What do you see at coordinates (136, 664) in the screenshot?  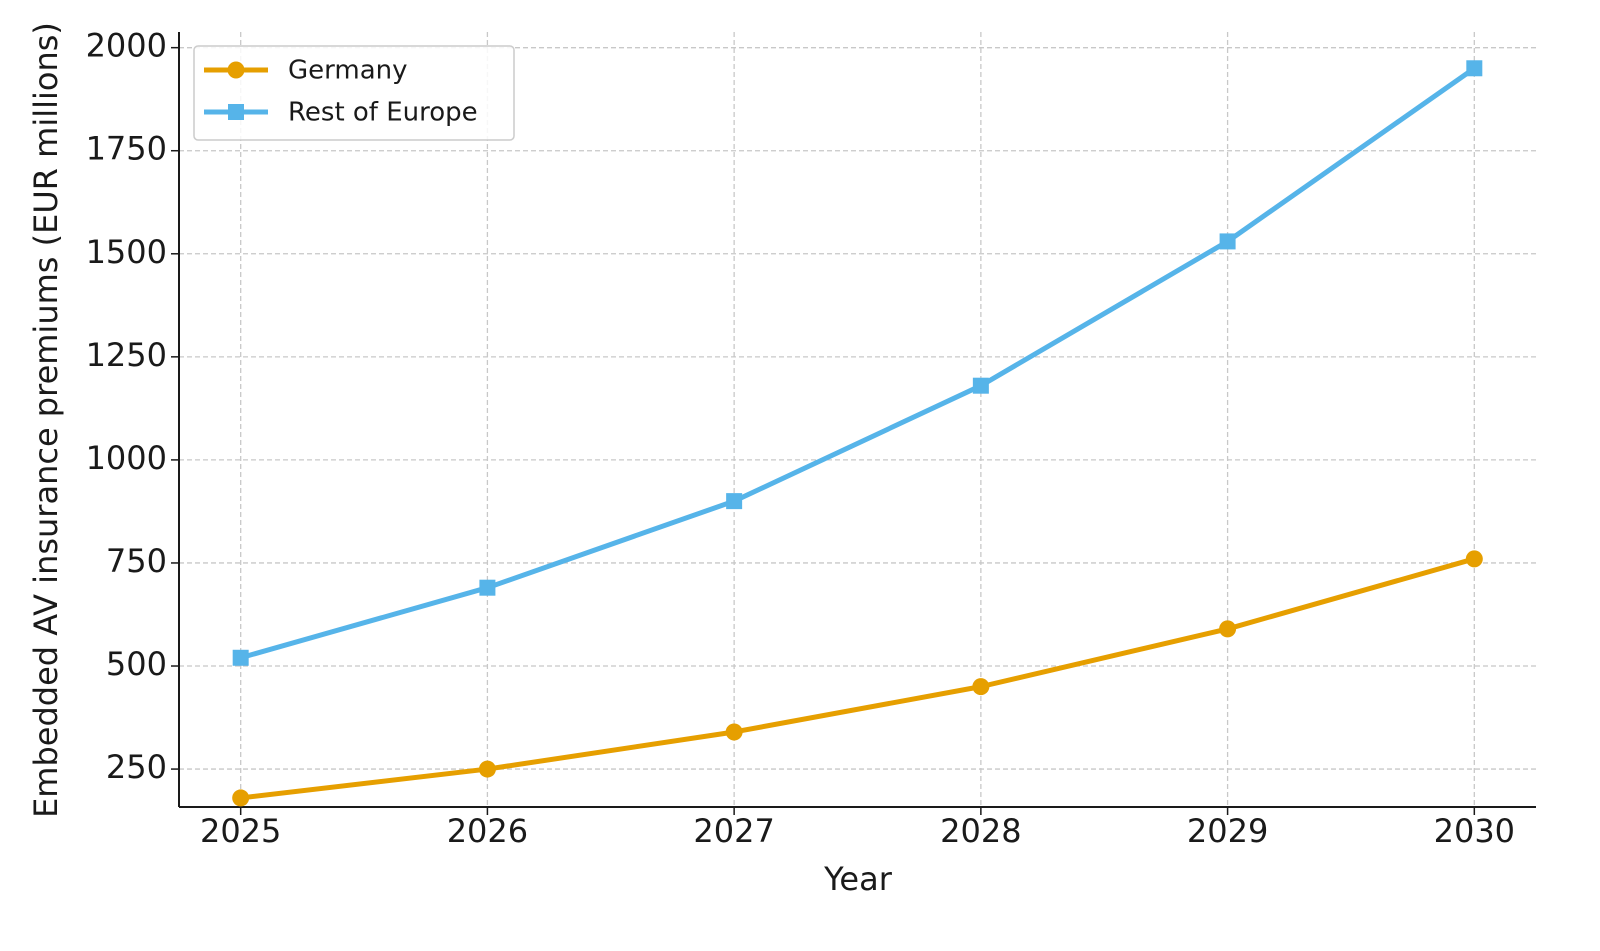 I see `y-tick-label: 500` at bounding box center [136, 664].